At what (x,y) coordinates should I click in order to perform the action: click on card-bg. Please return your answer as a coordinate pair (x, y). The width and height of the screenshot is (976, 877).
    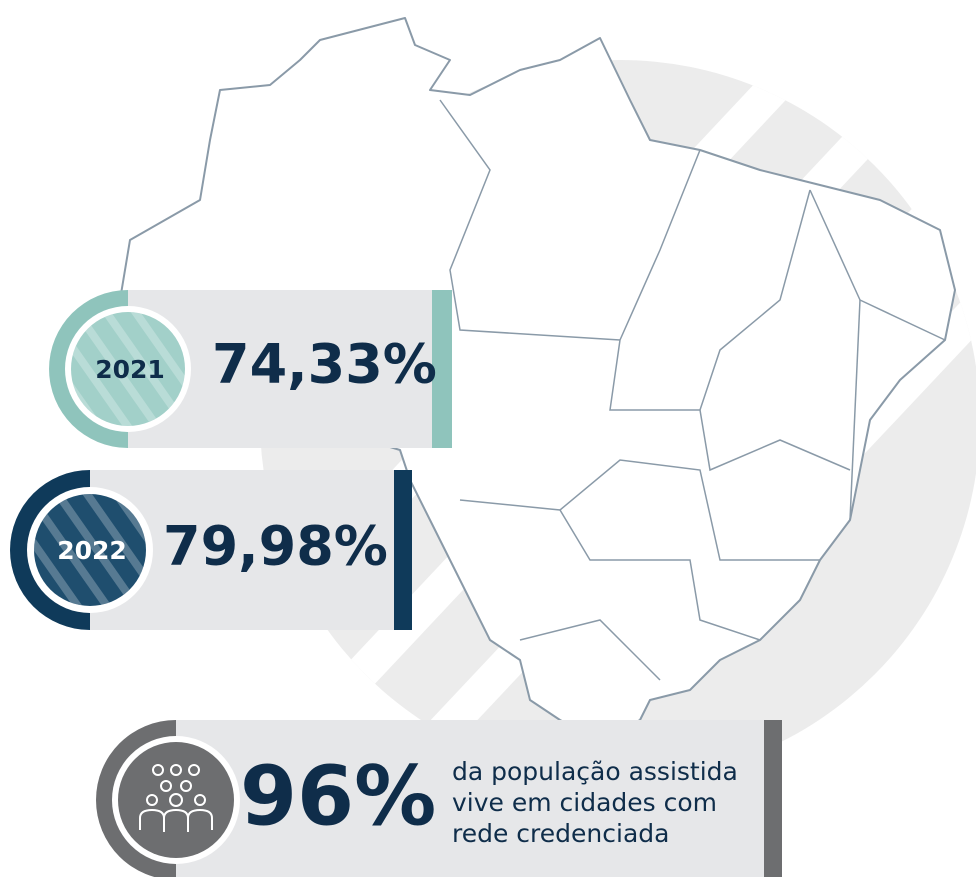
    Looking at the image, I should click on (479, 798).